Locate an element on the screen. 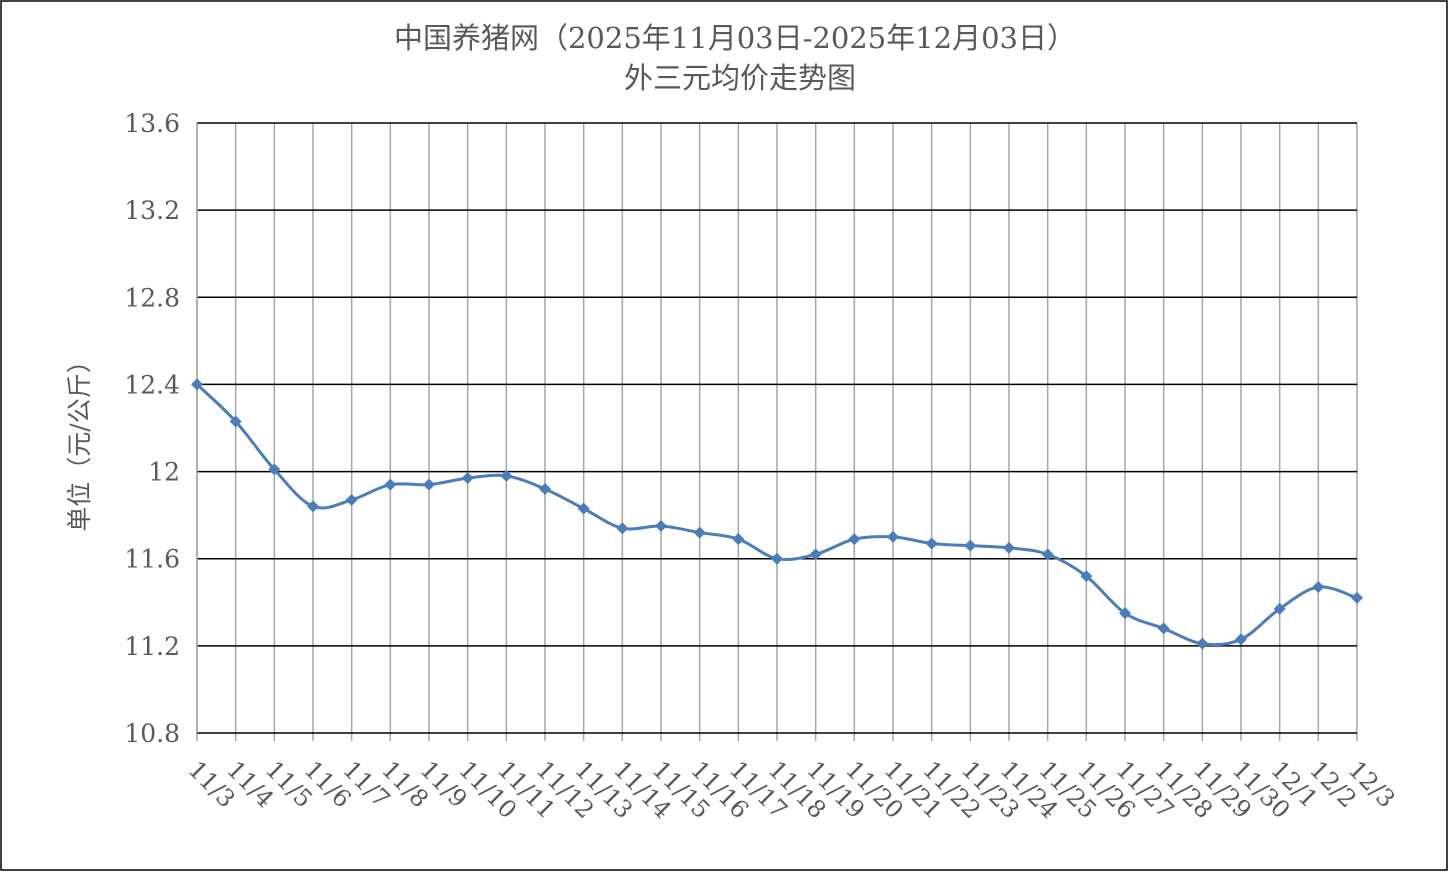 The height and width of the screenshot is (872, 1449). y-tick-label: 13.6 is located at coordinates (152, 123).